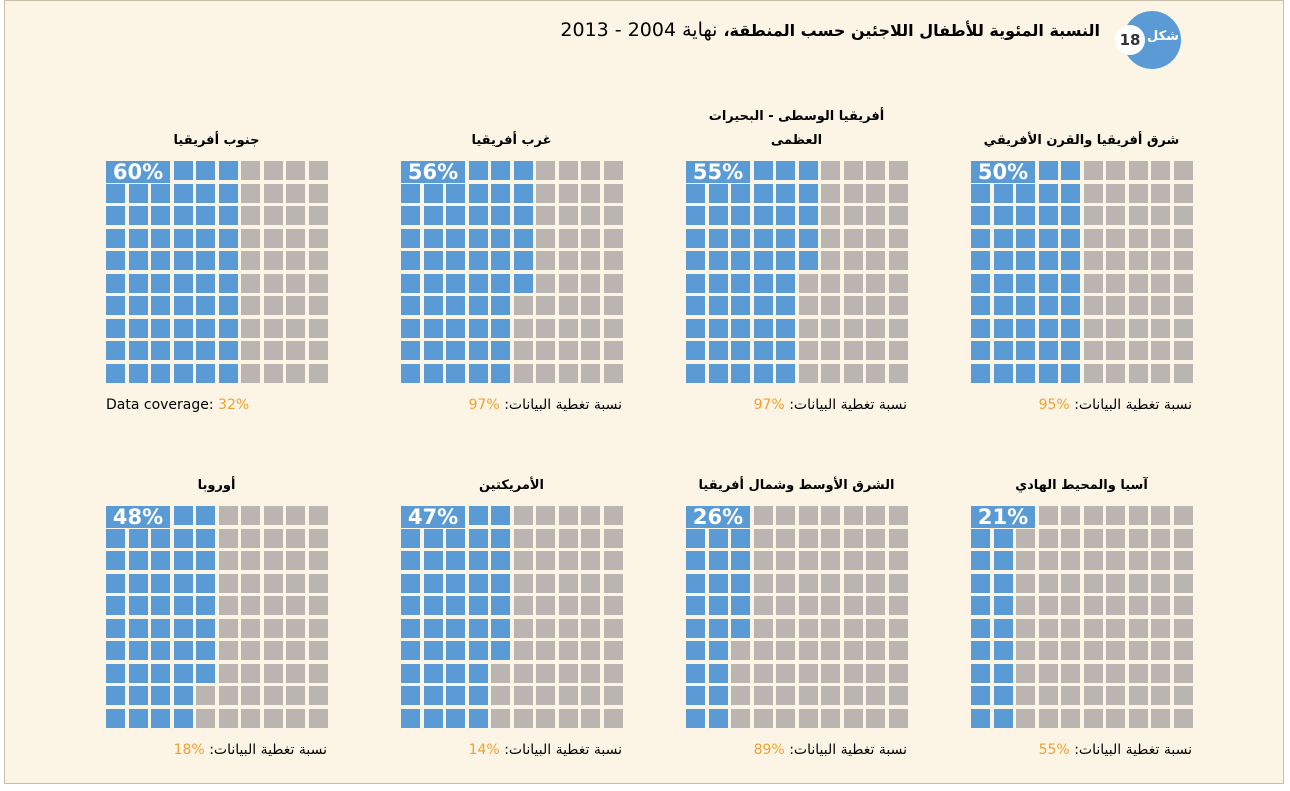 Image resolution: width=1290 pixels, height=791 pixels. I want to click on percent-label: 56%, so click(433, 172).